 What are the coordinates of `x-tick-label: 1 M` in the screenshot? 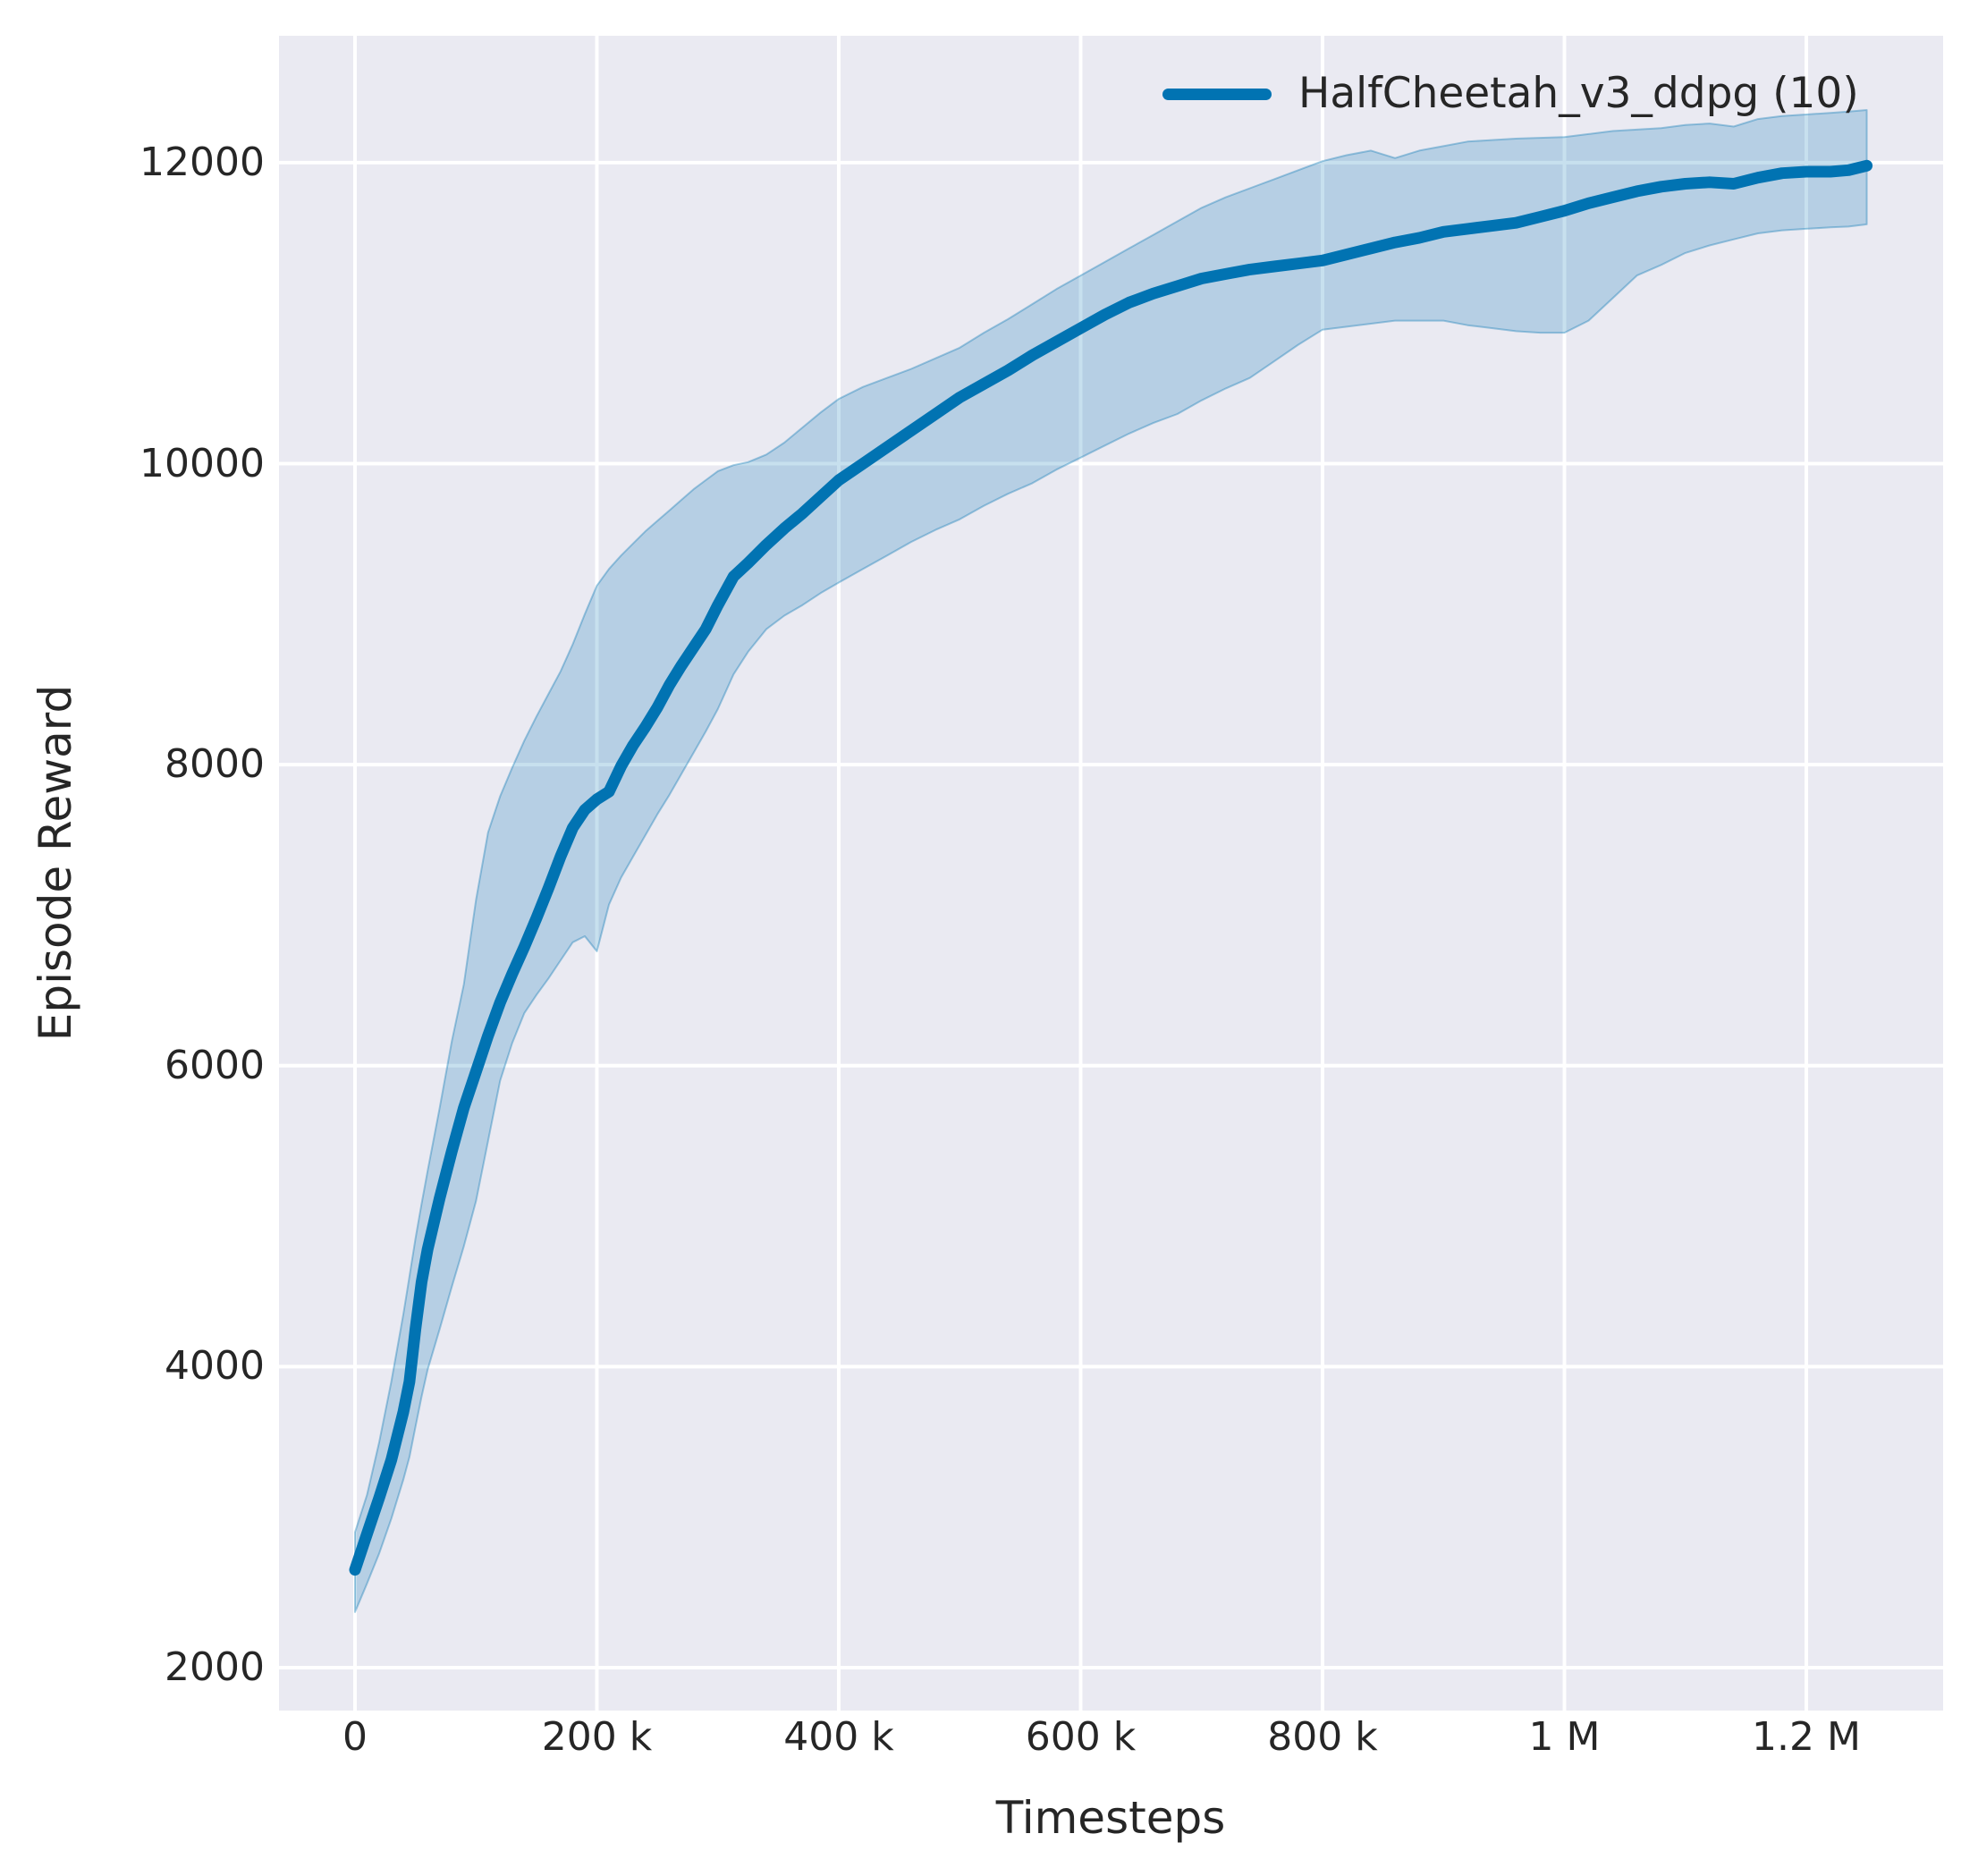 It's located at (1564, 1737).